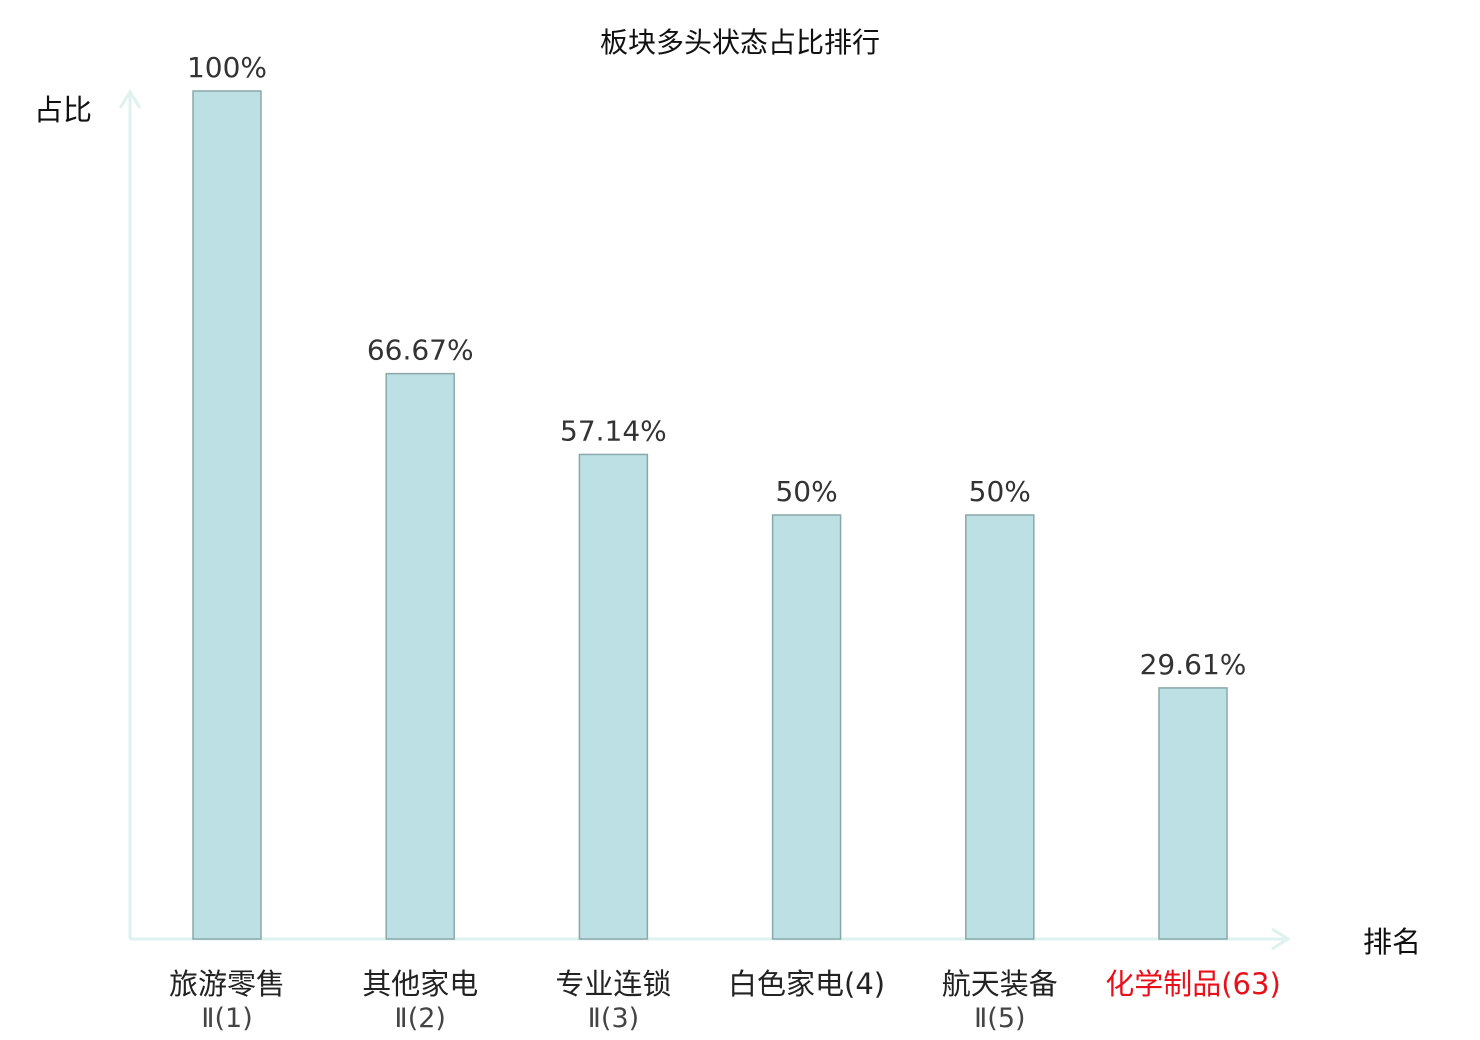 This screenshot has width=1480, height=1040. Describe the element at coordinates (130, 99) in the screenshot. I see `y-axis-arrow-icon` at that location.